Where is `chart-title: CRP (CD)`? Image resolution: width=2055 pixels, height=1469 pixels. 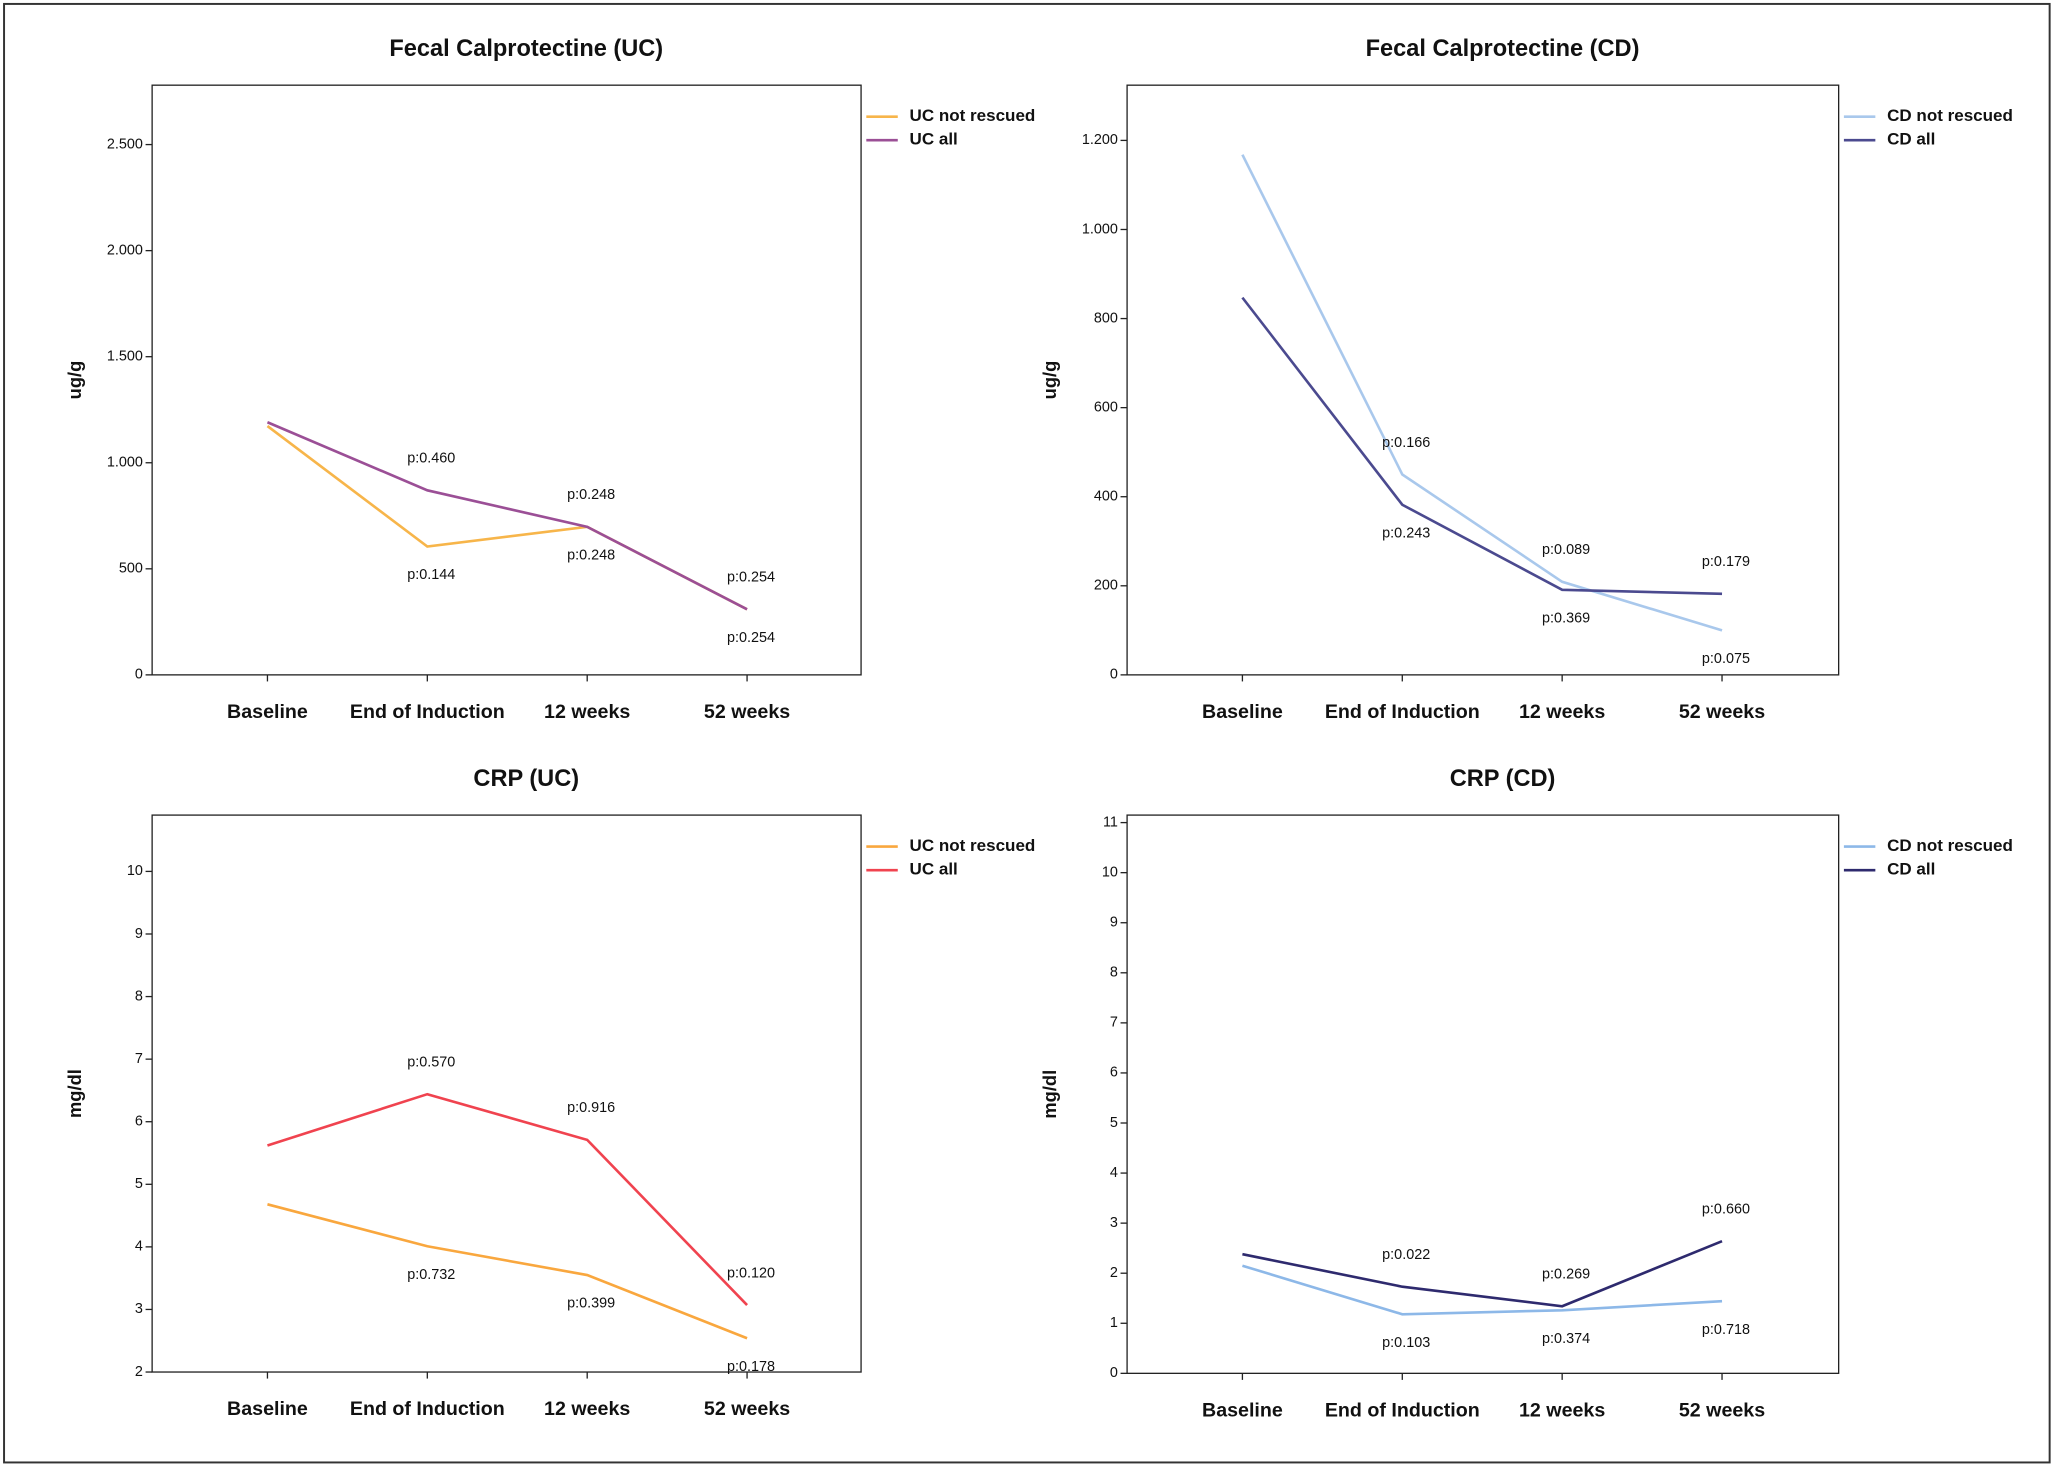 chart-title: CRP (CD) is located at coordinates (1503, 778).